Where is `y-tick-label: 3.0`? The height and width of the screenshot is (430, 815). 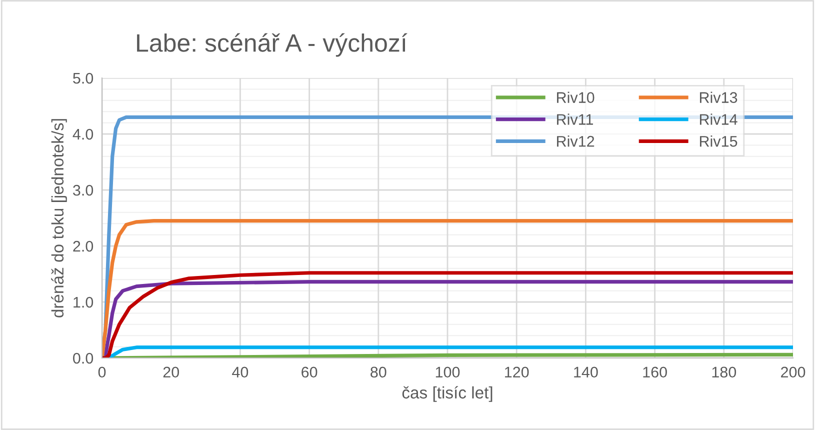
y-tick-label: 3.0 is located at coordinates (83, 190).